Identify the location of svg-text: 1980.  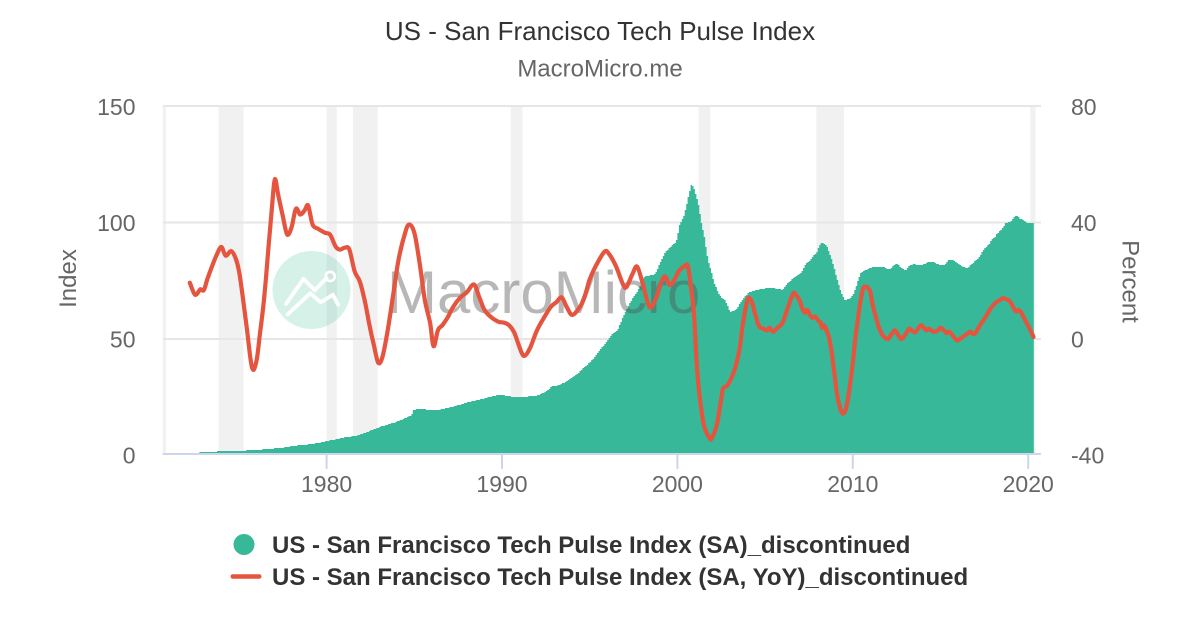
(326, 484).